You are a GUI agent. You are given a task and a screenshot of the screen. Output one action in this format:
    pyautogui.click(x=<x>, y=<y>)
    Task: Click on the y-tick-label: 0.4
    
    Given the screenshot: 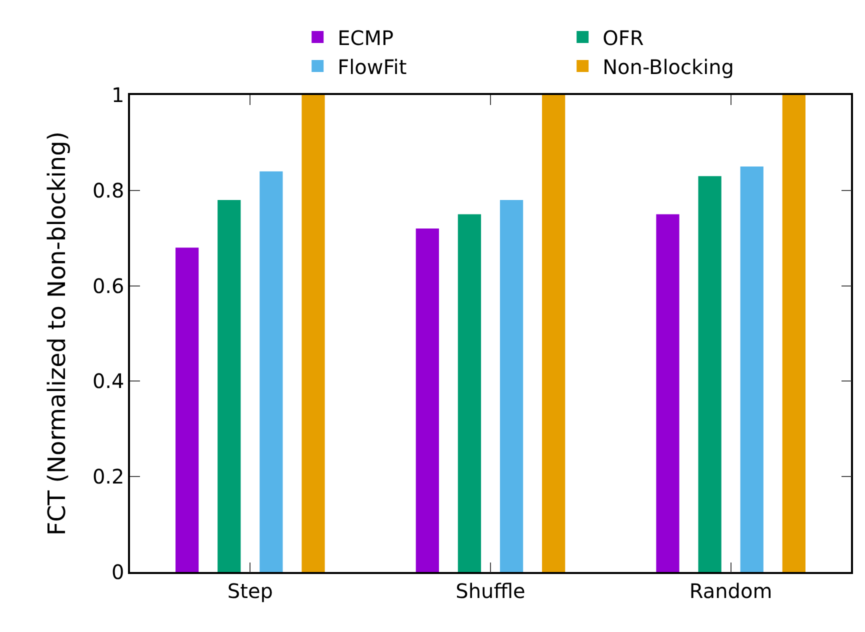 What is the action you would take?
    pyautogui.click(x=108, y=381)
    